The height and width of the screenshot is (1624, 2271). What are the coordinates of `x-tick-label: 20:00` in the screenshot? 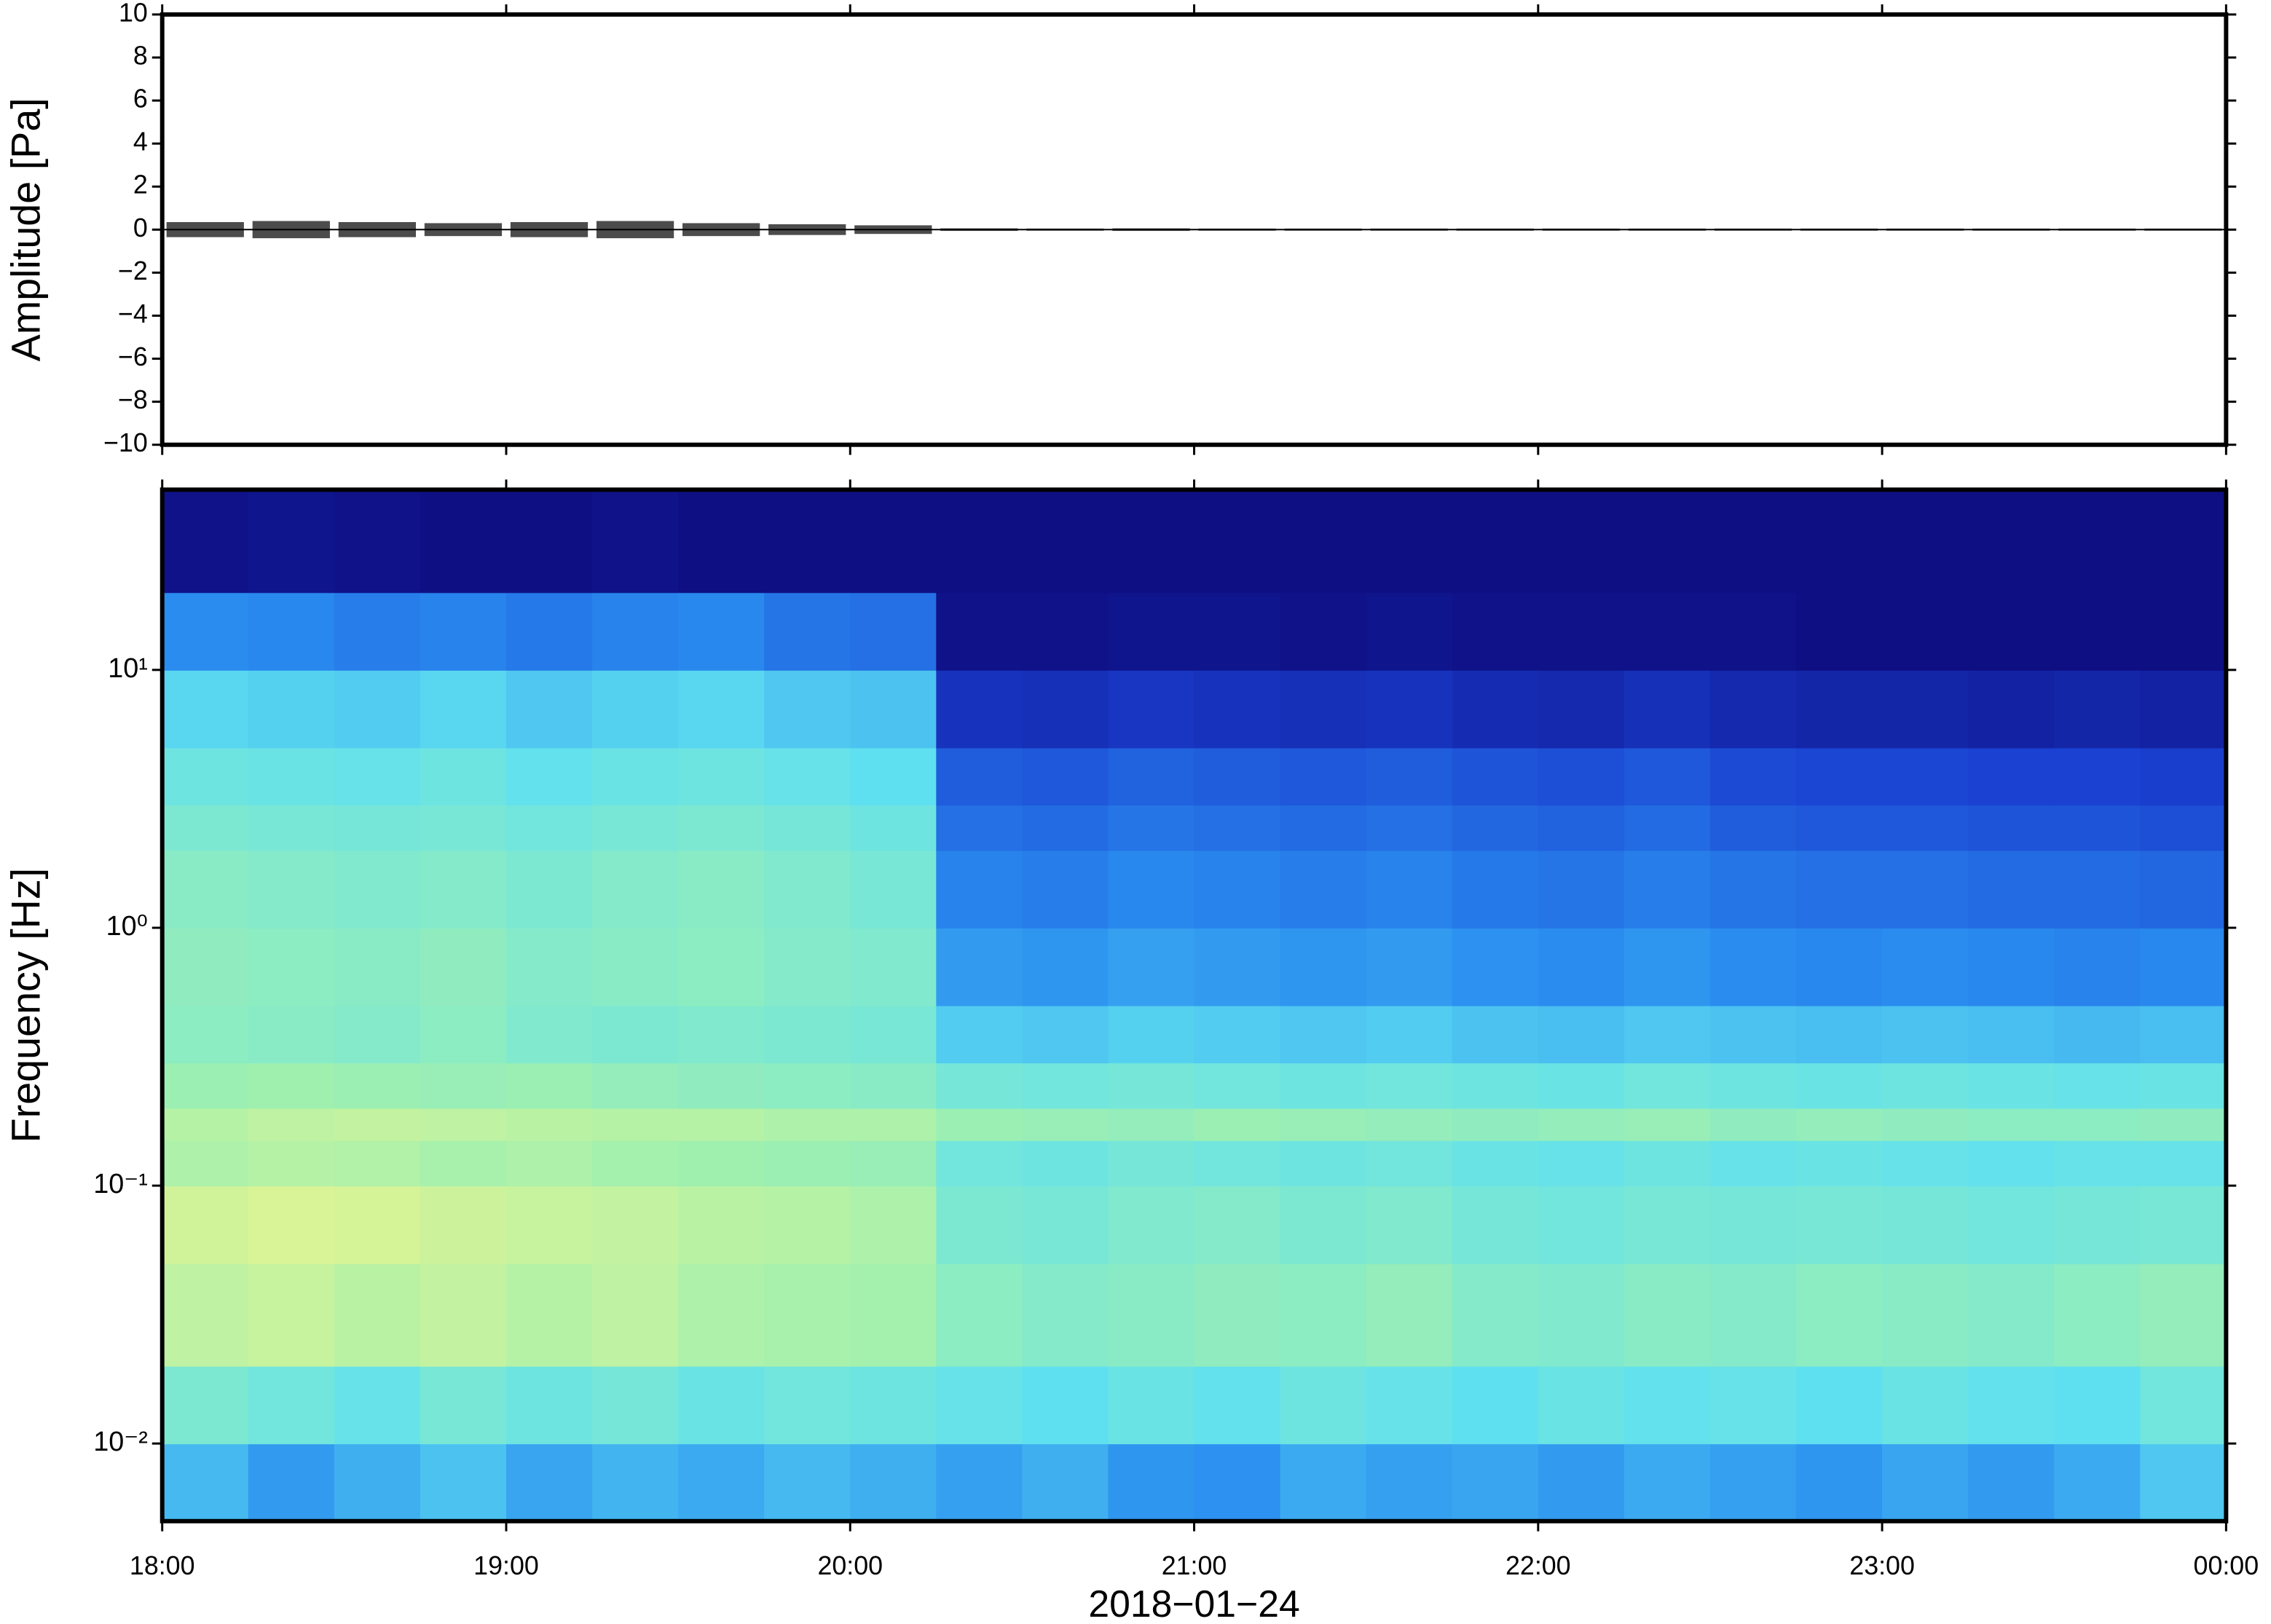 It's located at (850, 1565).